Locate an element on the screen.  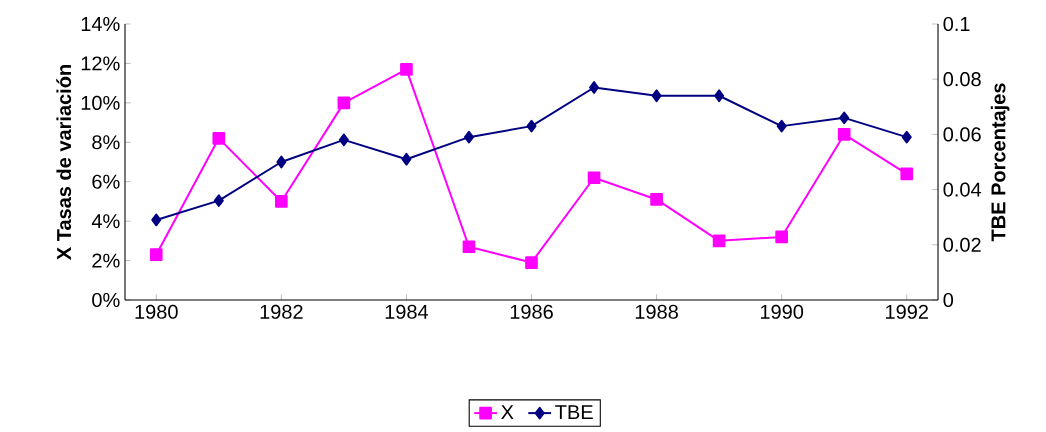
y-tick-label: 6% is located at coordinates (106, 181).